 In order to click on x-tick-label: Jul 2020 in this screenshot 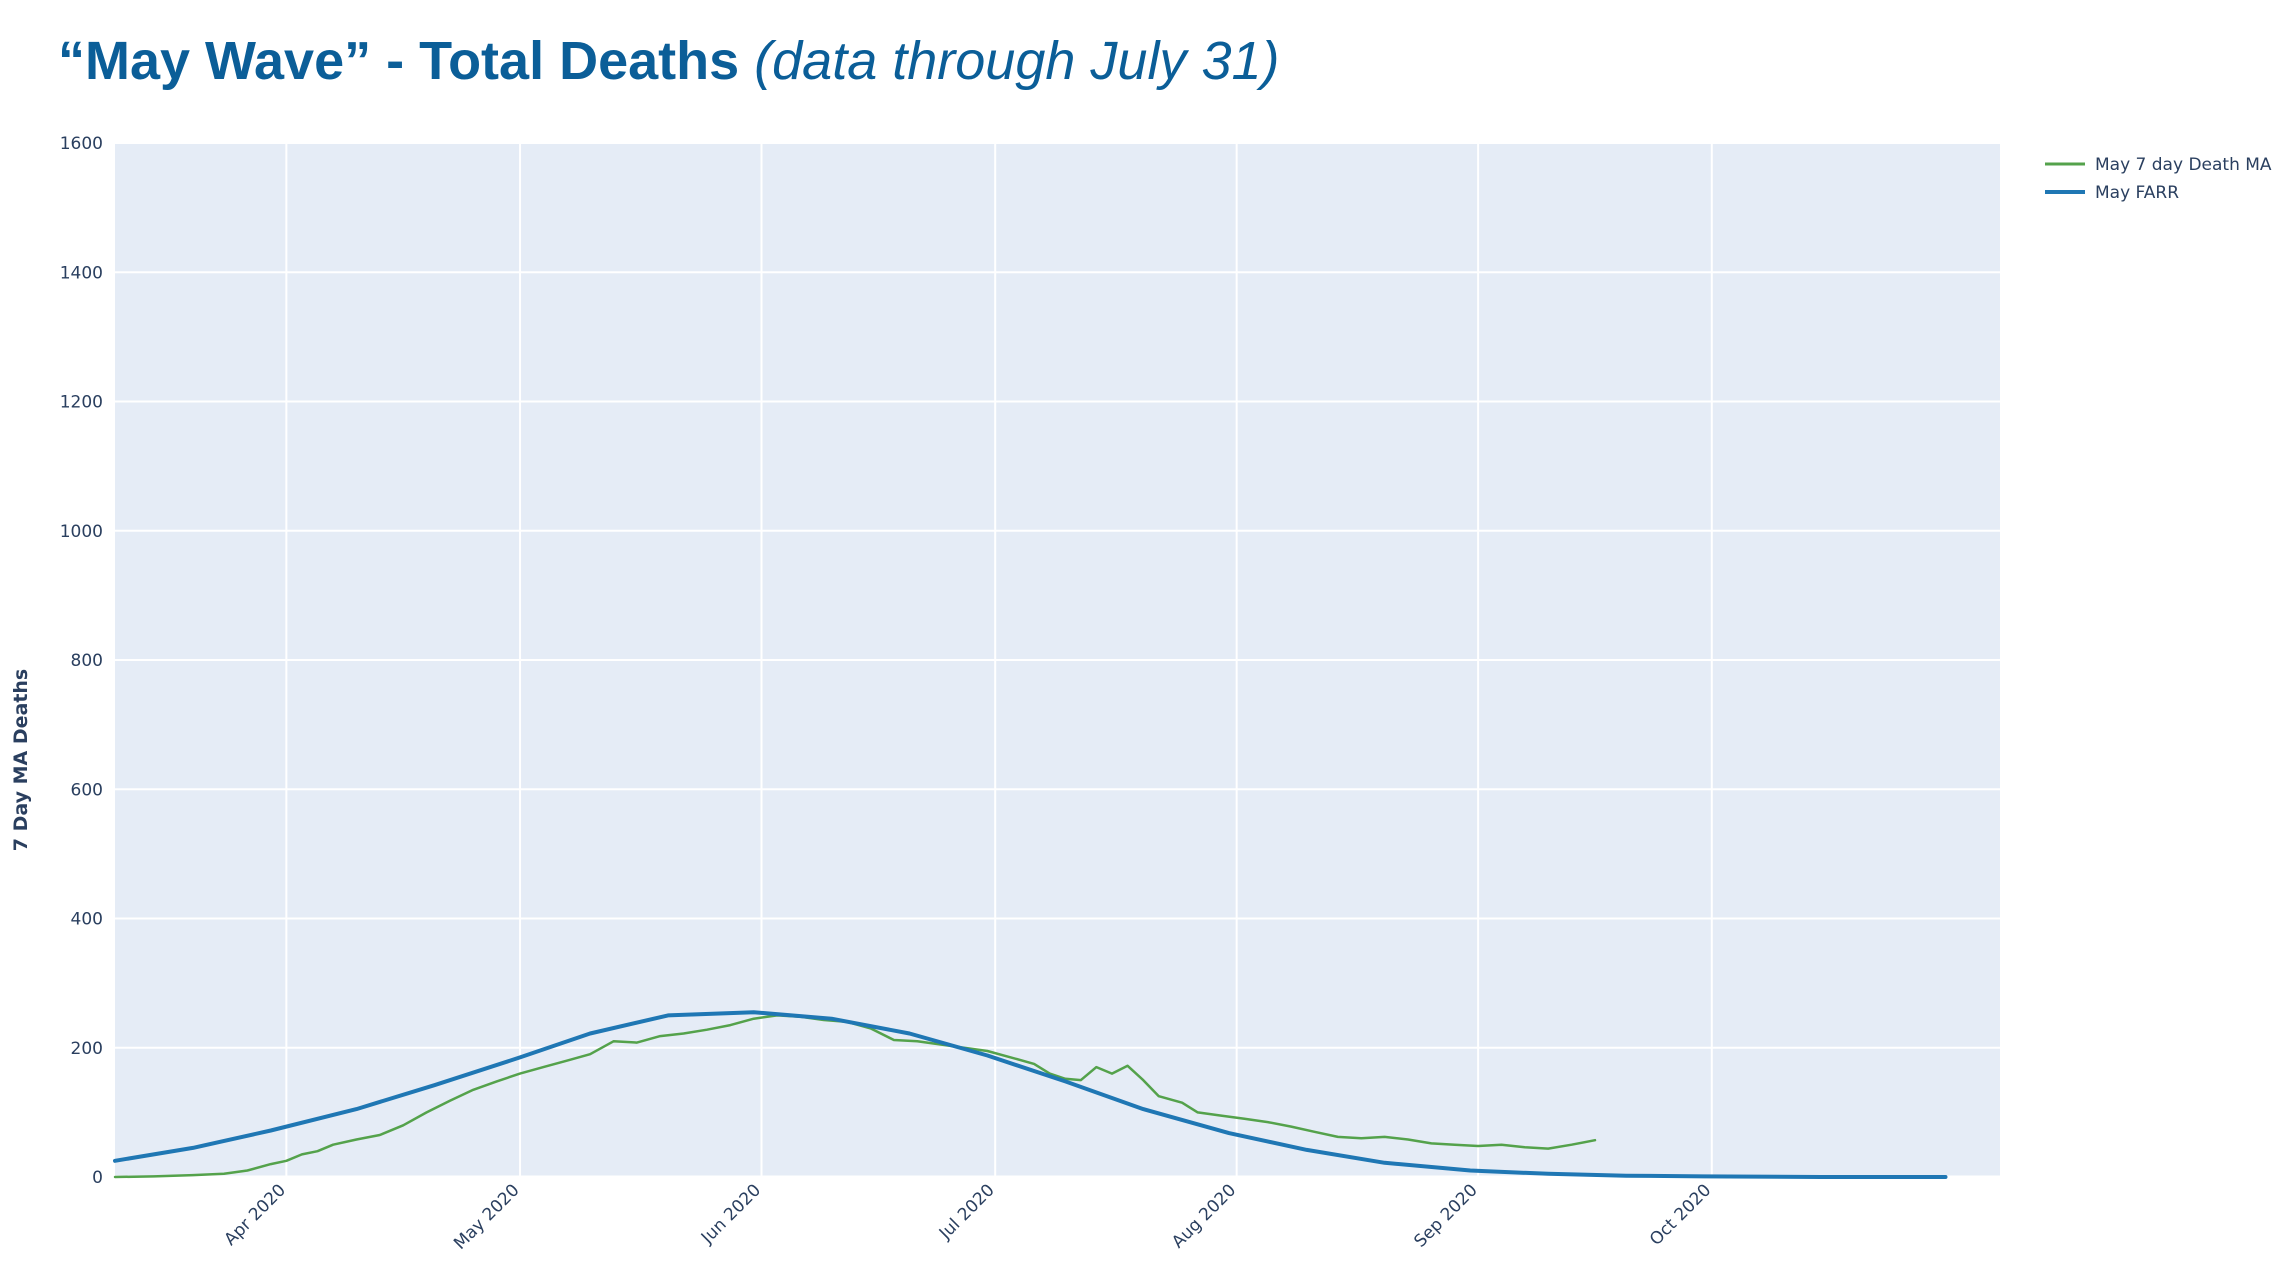, I will do `click(967, 1212)`.